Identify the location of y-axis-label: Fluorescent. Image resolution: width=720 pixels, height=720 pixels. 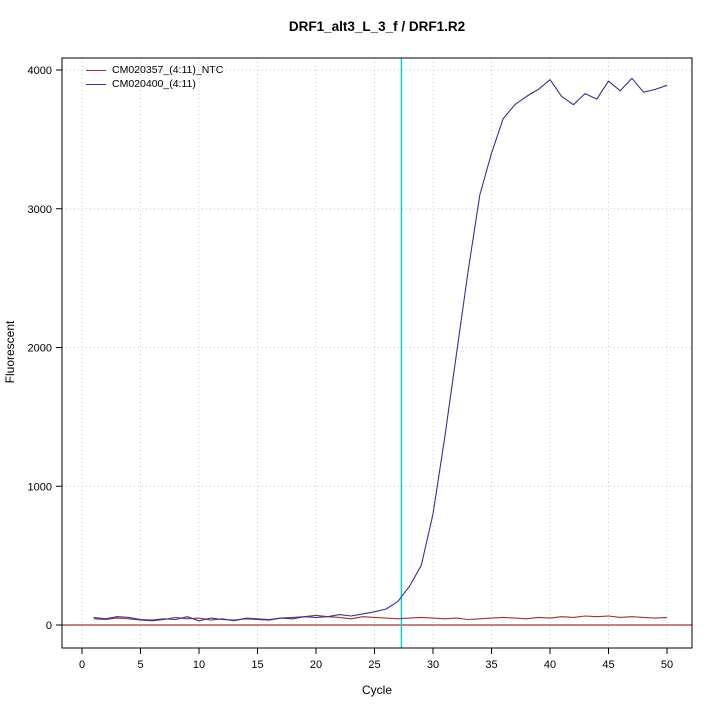
(10, 351).